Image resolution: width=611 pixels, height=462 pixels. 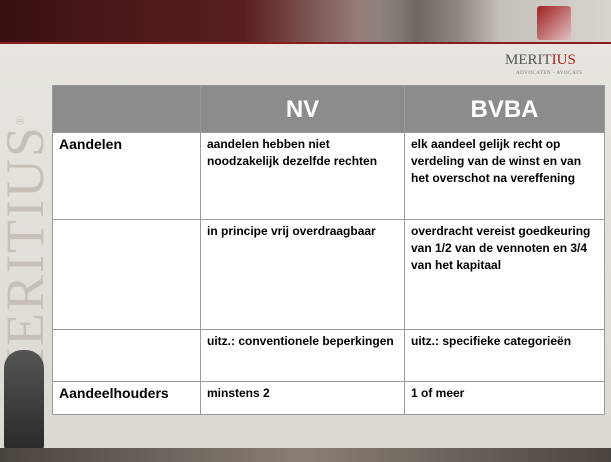 What do you see at coordinates (305, 455) in the screenshot?
I see `bottom-bar` at bounding box center [305, 455].